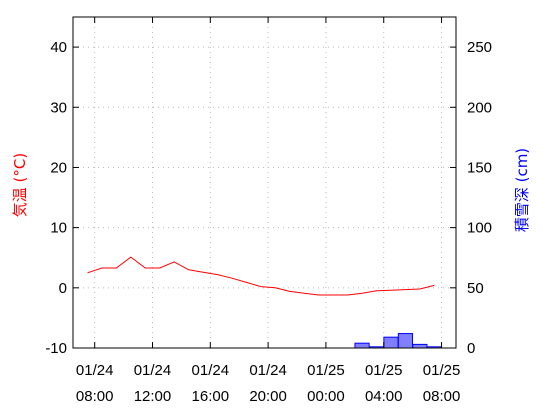  I want to click on right-axis-title: 積雪深 (cm), so click(522, 190).